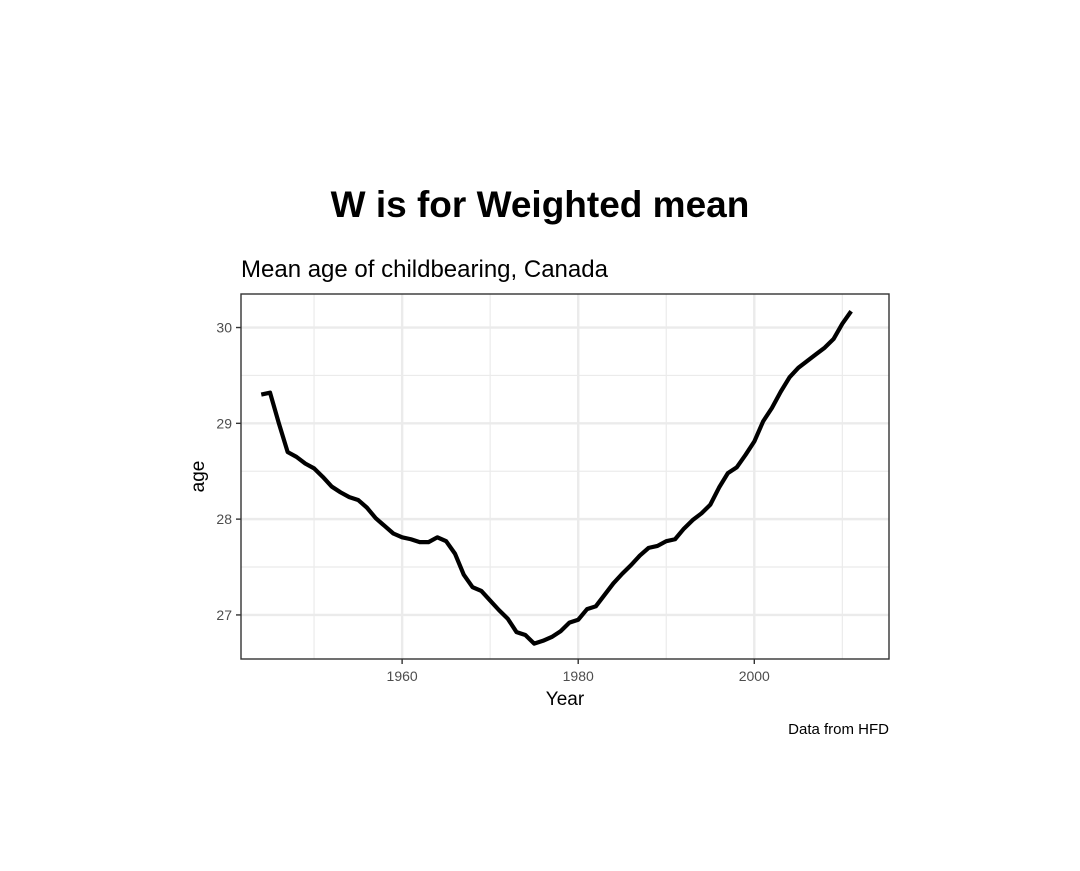 The height and width of the screenshot is (871, 1080). Describe the element at coordinates (402, 676) in the screenshot. I see `x-tick-label: 1960` at that location.